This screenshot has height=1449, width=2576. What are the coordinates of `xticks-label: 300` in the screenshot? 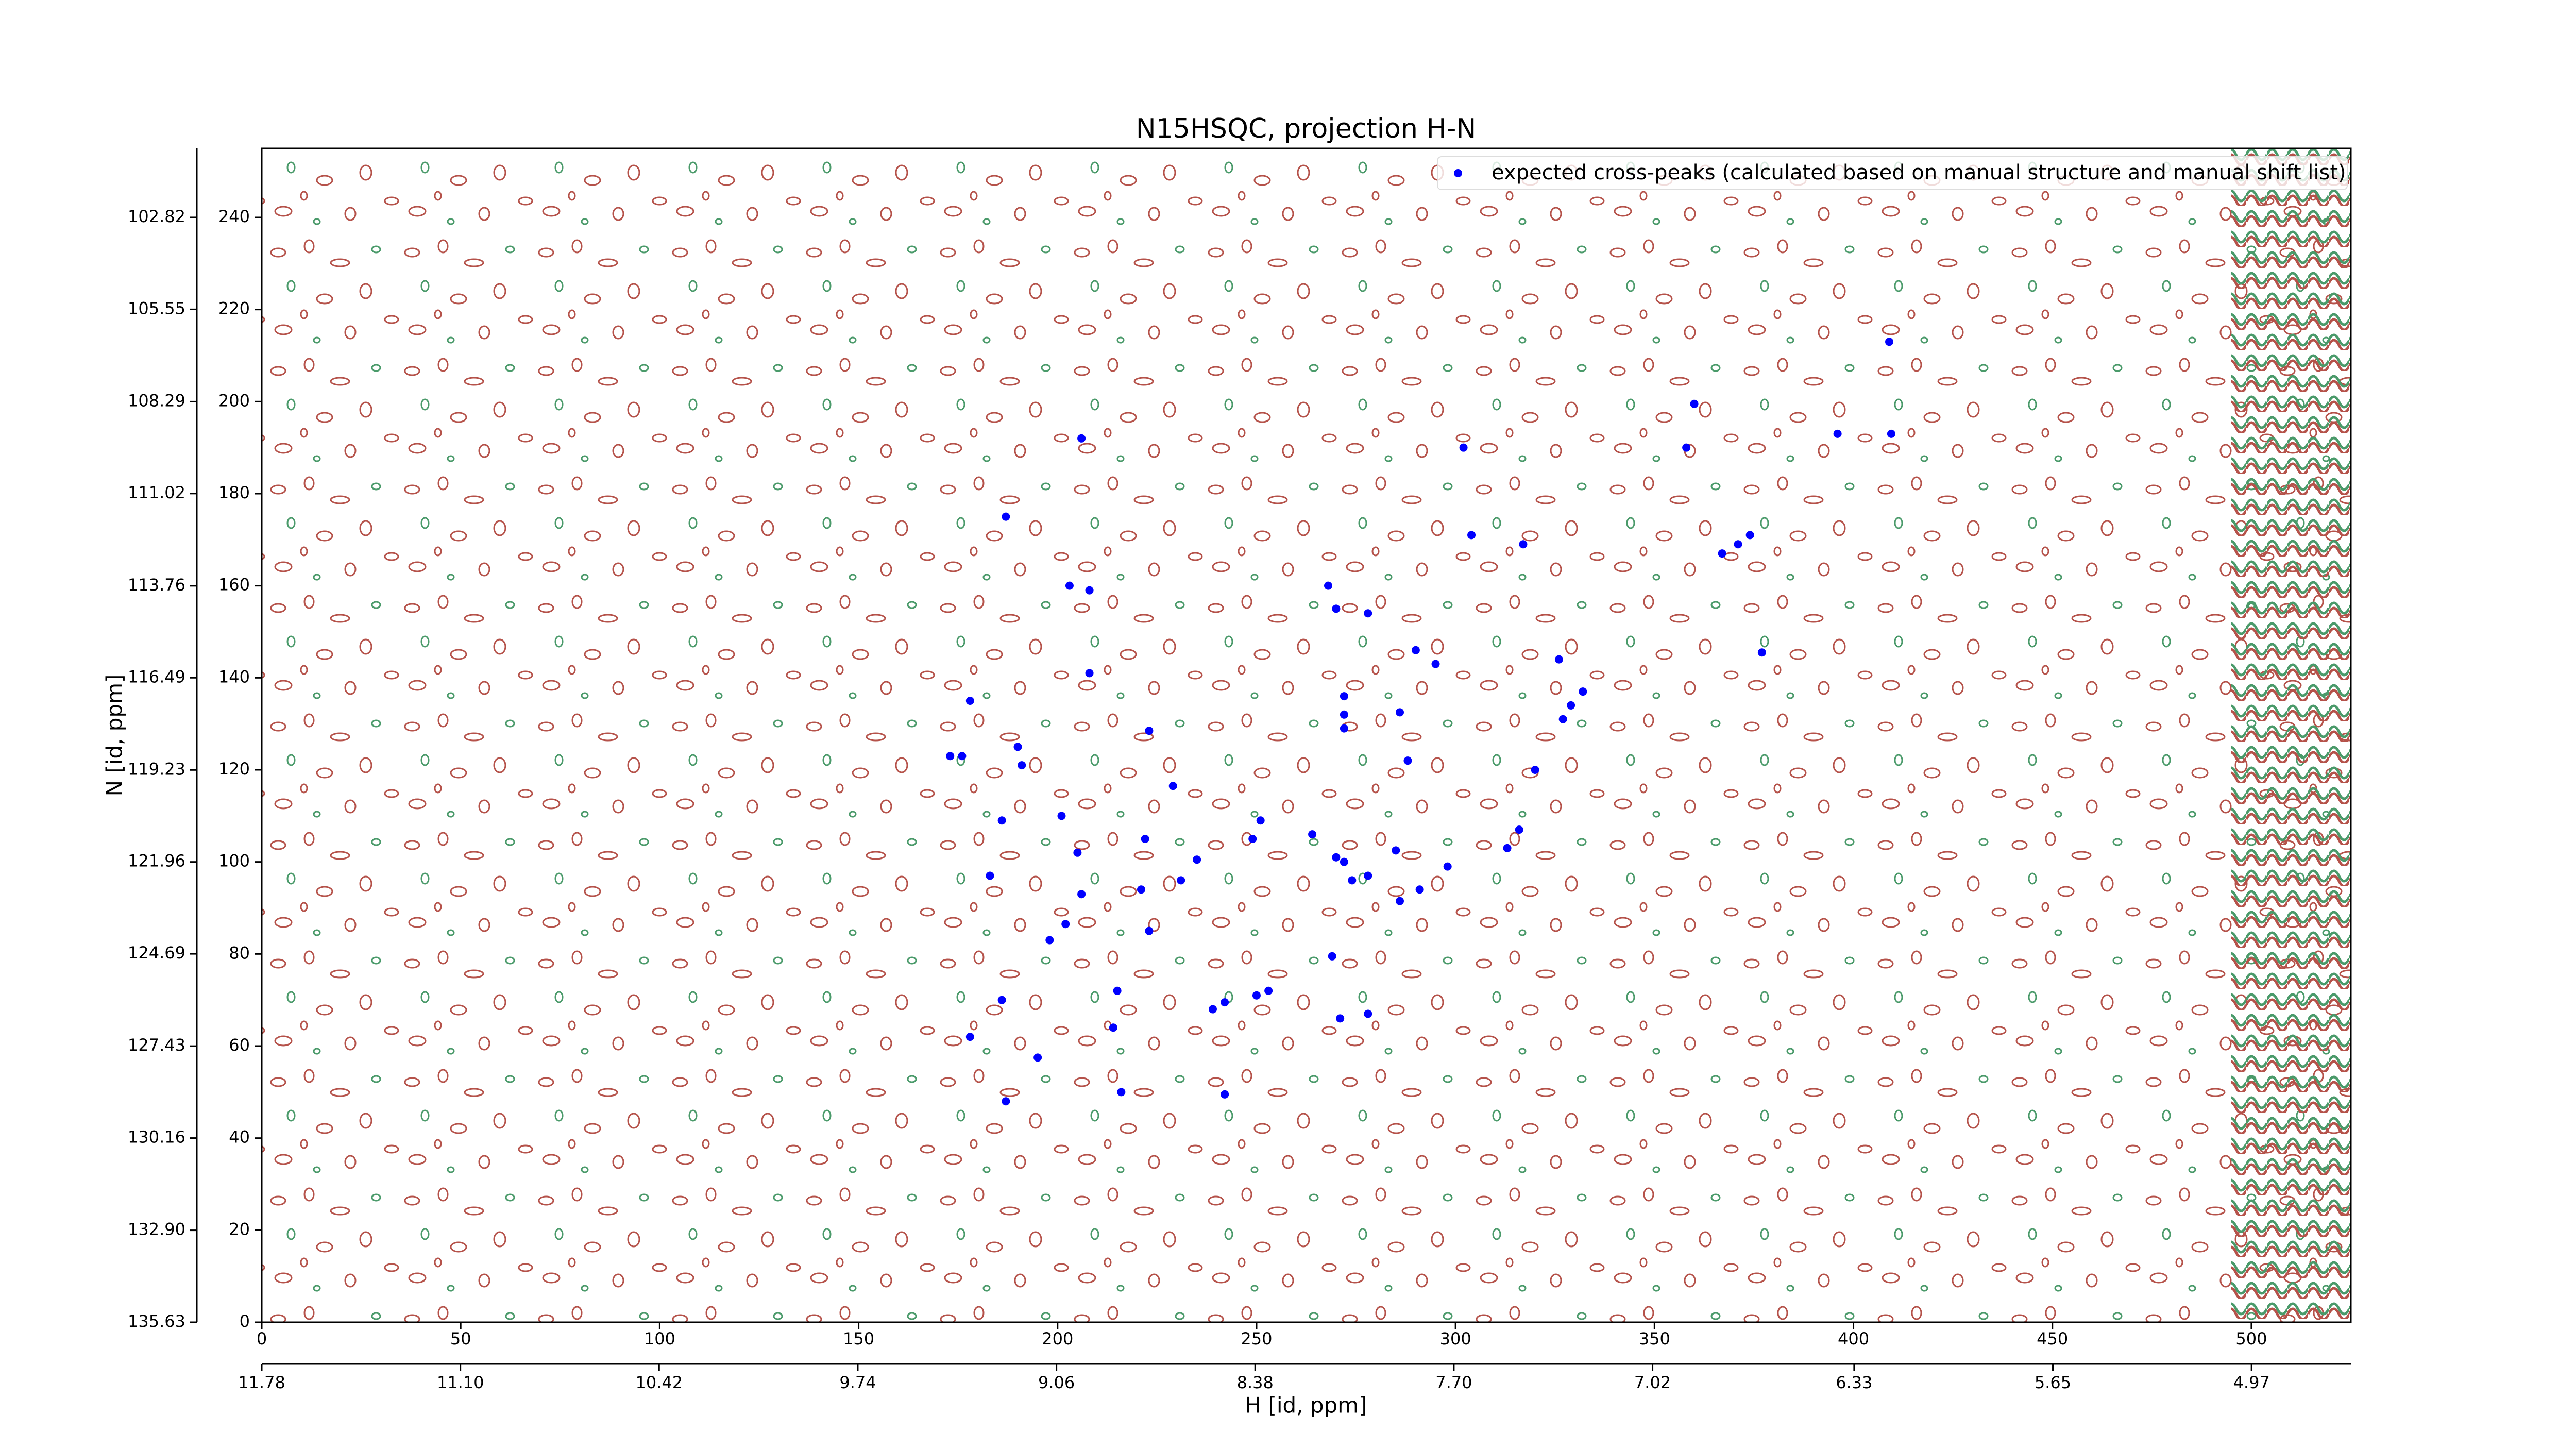 It's located at (1455, 1339).